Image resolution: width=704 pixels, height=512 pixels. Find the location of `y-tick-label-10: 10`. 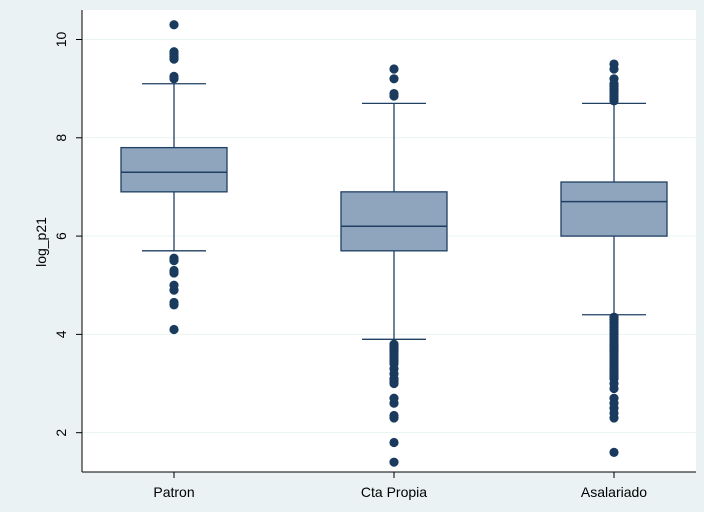

y-tick-label-10: 10 is located at coordinates (61, 39).